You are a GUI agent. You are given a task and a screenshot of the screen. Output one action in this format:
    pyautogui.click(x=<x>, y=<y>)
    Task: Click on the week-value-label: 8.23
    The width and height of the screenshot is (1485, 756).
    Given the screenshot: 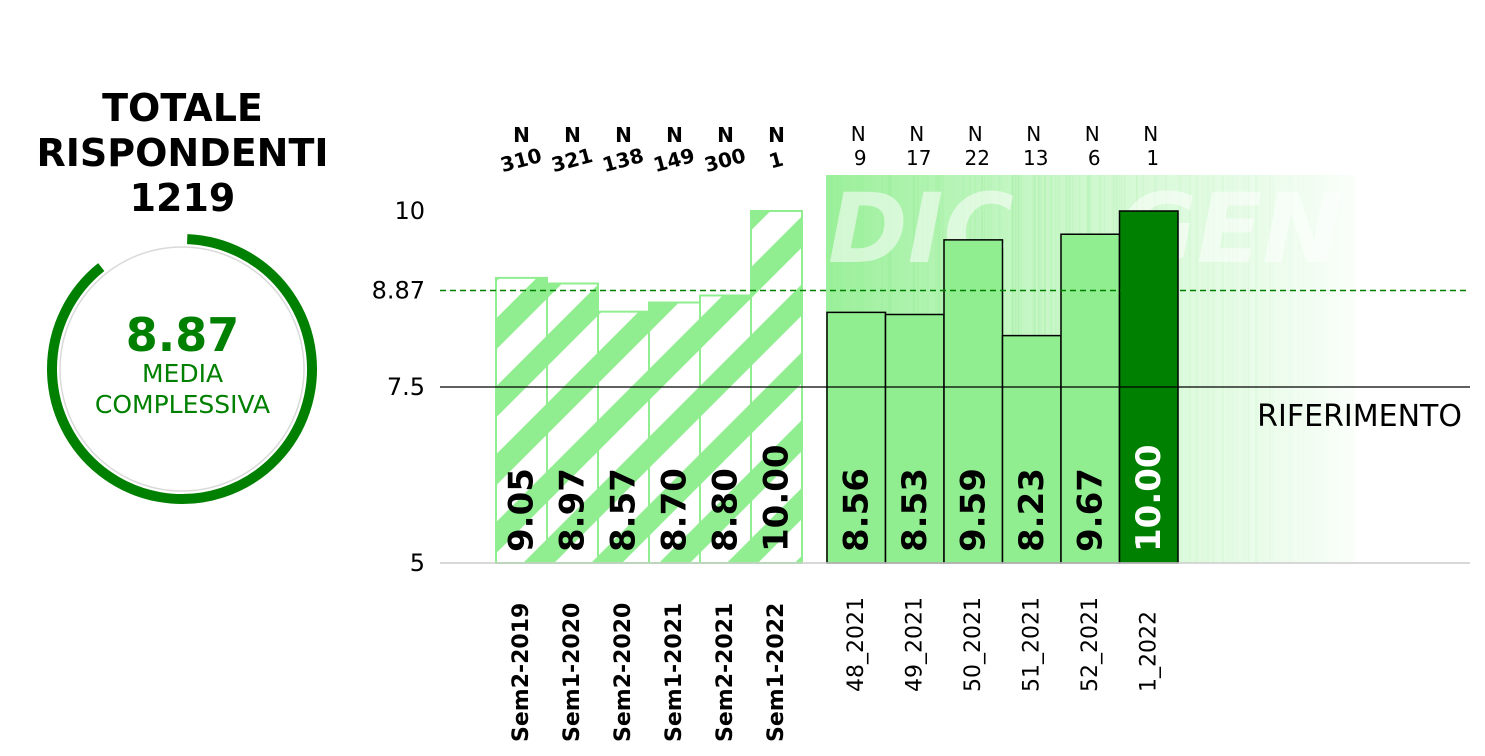 What is the action you would take?
    pyautogui.click(x=1032, y=510)
    